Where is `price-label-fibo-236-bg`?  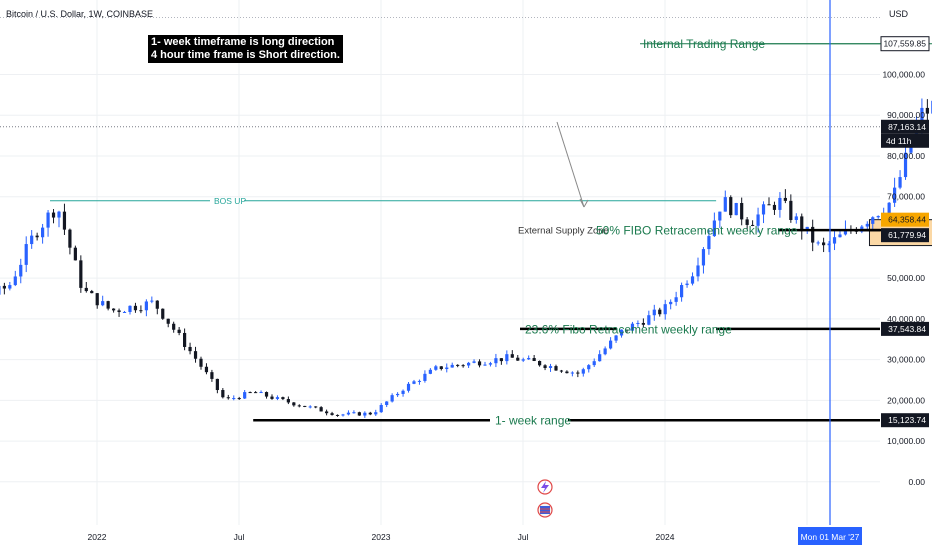 price-label-fibo-236-bg is located at coordinates (905, 328).